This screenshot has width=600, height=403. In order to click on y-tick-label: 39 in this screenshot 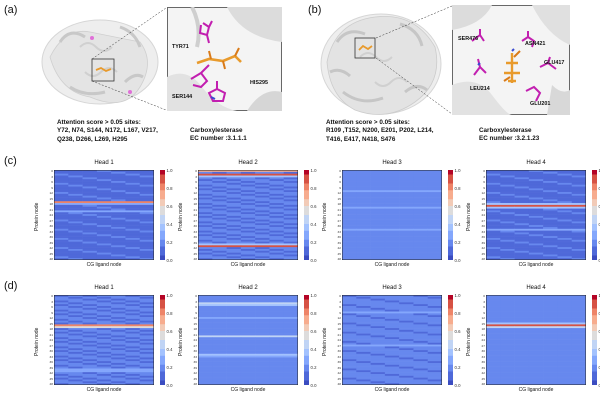, I will do `click(477, 368)`.